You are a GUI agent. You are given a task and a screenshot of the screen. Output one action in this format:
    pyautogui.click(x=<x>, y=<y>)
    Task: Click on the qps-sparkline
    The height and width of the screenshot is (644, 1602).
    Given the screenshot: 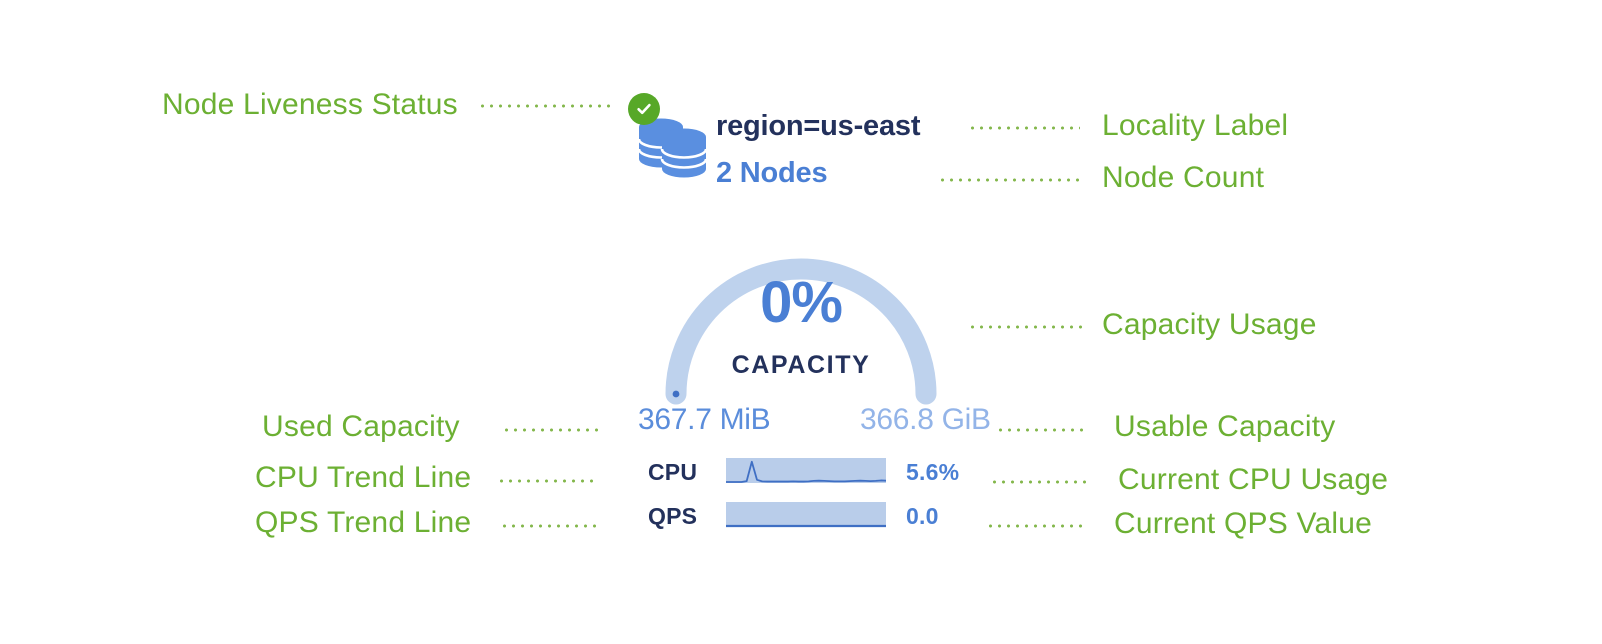 What is the action you would take?
    pyautogui.click(x=806, y=515)
    